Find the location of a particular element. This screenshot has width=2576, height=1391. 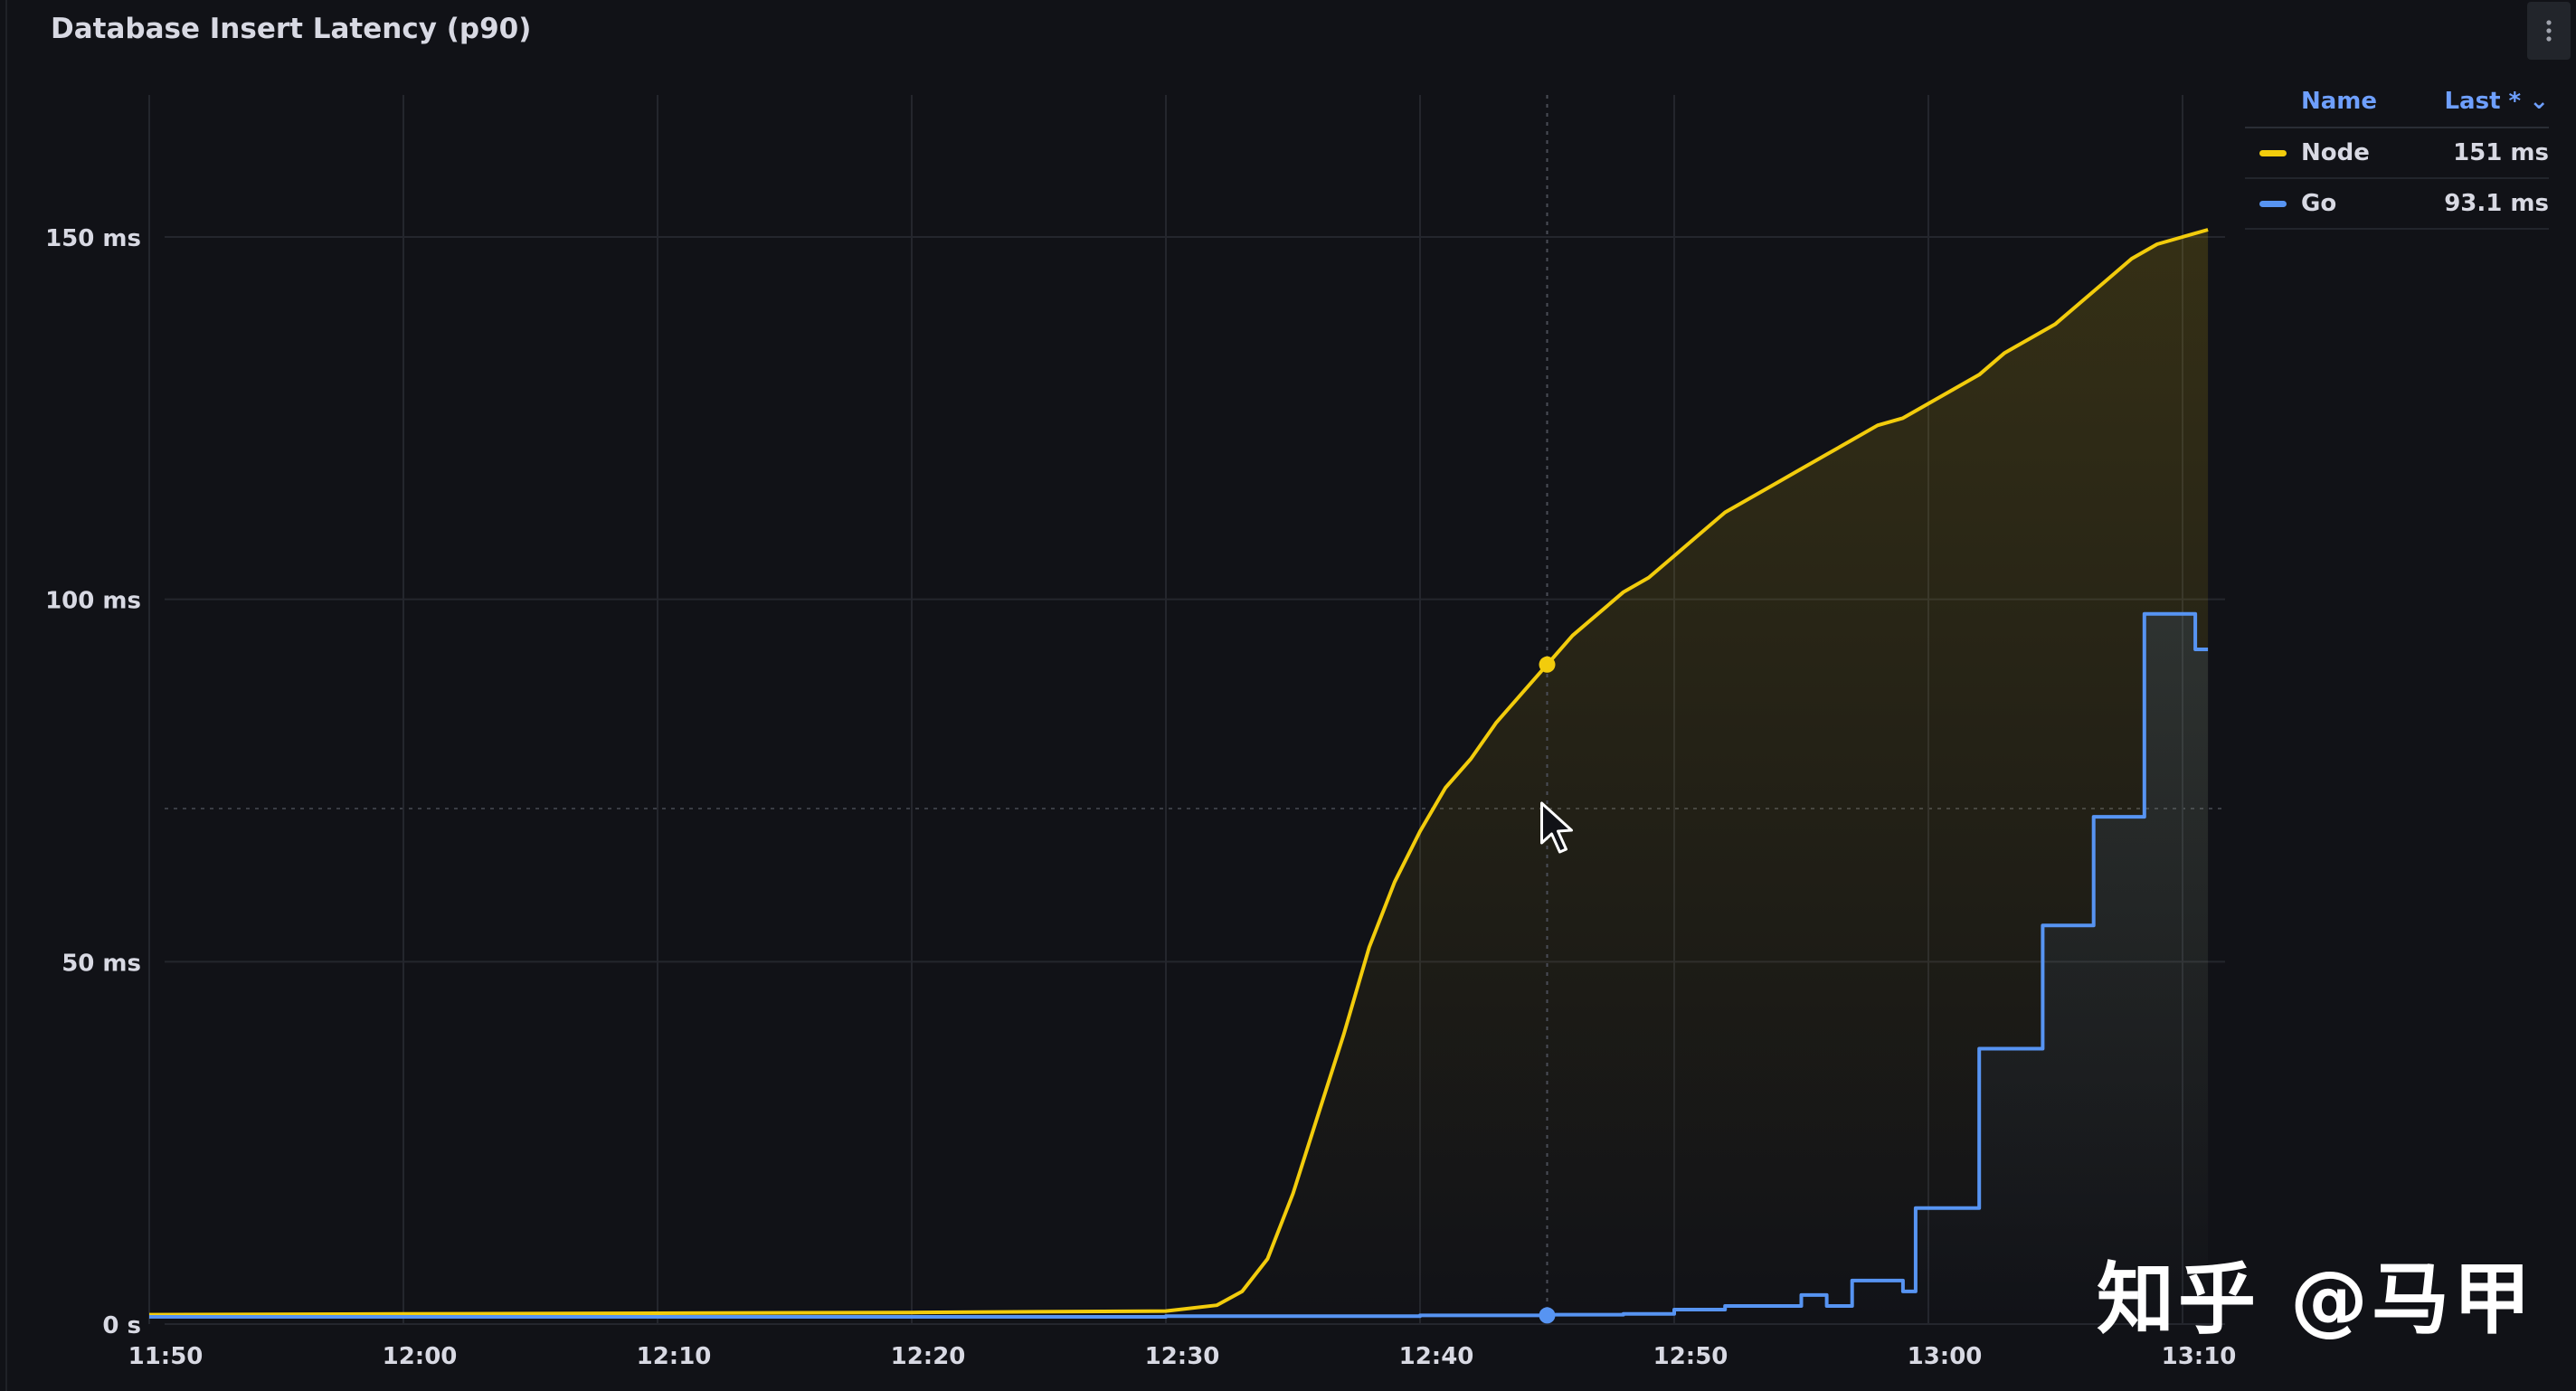

legend: Name Last * ⌄ Node 151 ms Go 93.1 ms is located at coordinates (2397, 153).